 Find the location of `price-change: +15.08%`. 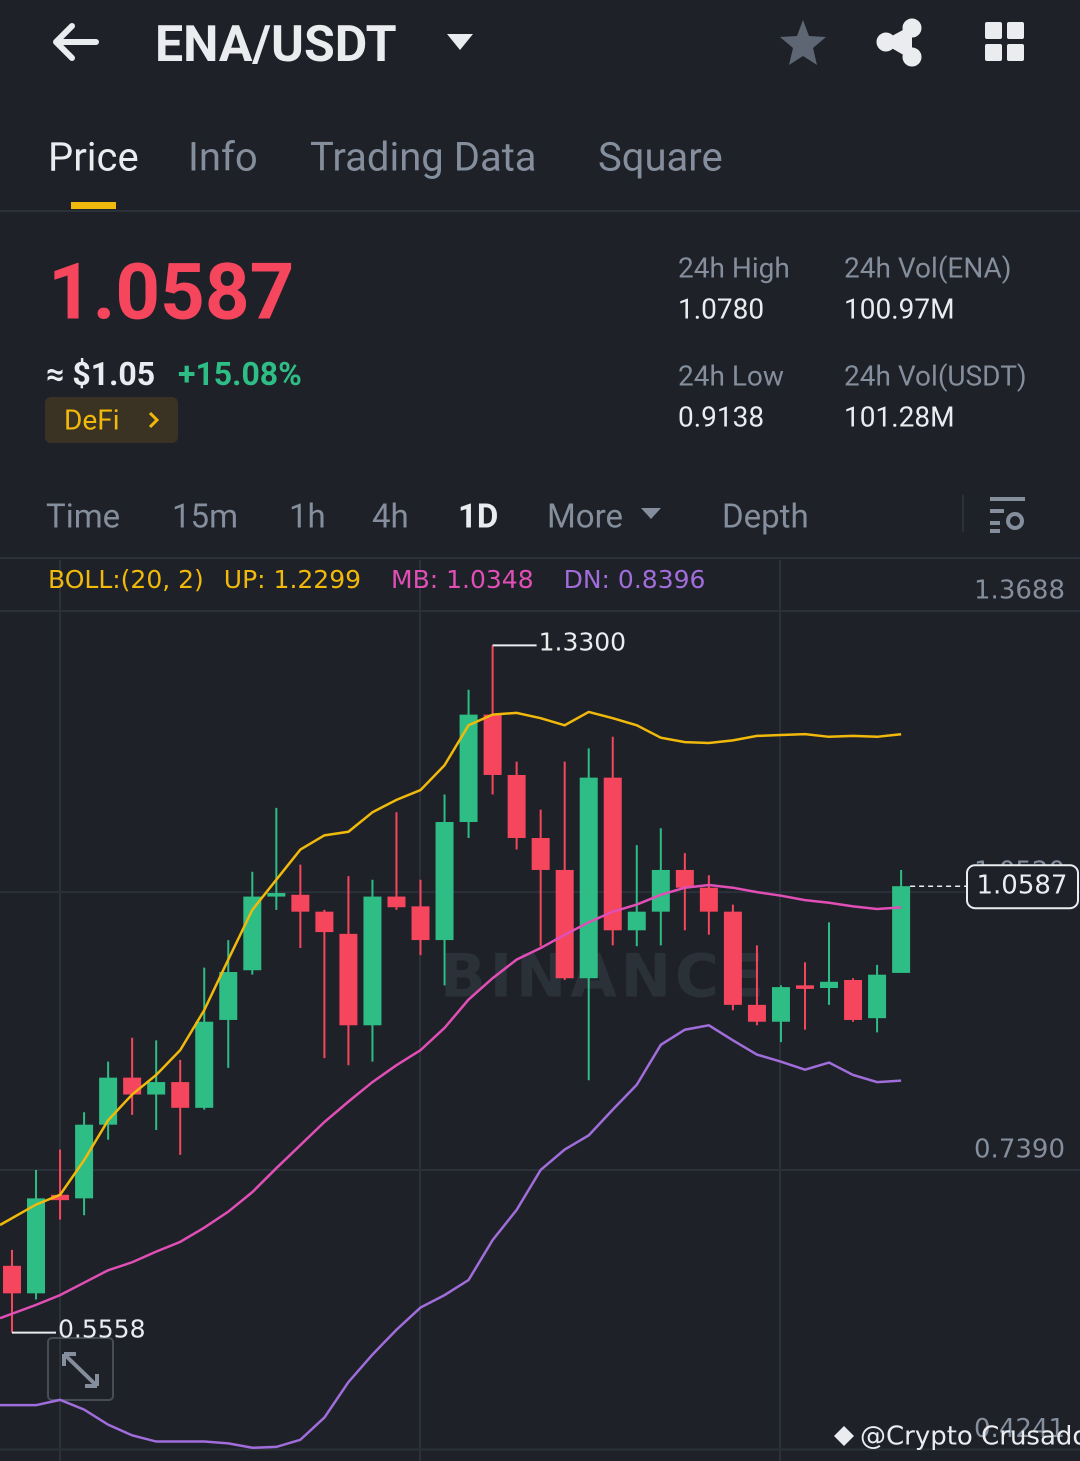

price-change: +15.08% is located at coordinates (240, 374).